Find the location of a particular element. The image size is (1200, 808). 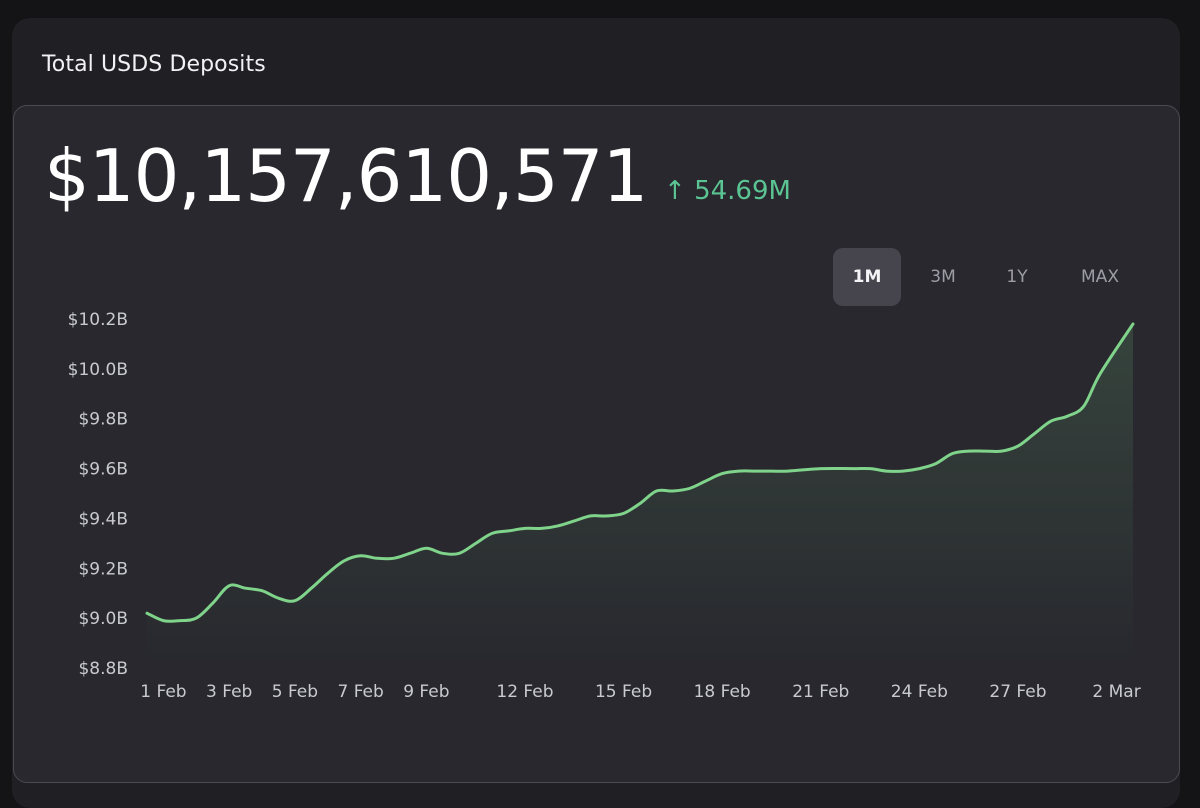

y-tick-label: $9.2B is located at coordinates (103, 569).